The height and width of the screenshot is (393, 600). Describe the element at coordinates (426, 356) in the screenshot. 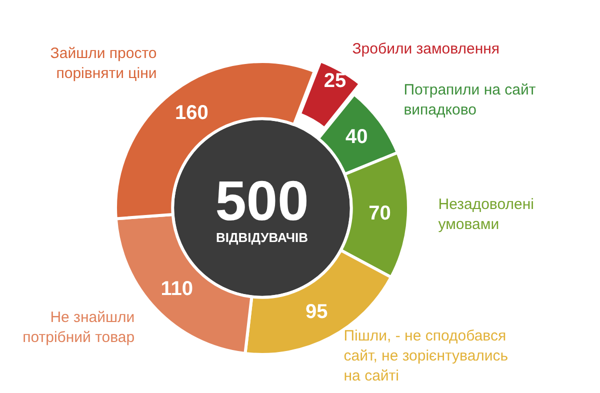

I see `slice-label: Пішли, - не сподобався сайт, не зорієнтувались на сайті` at that location.